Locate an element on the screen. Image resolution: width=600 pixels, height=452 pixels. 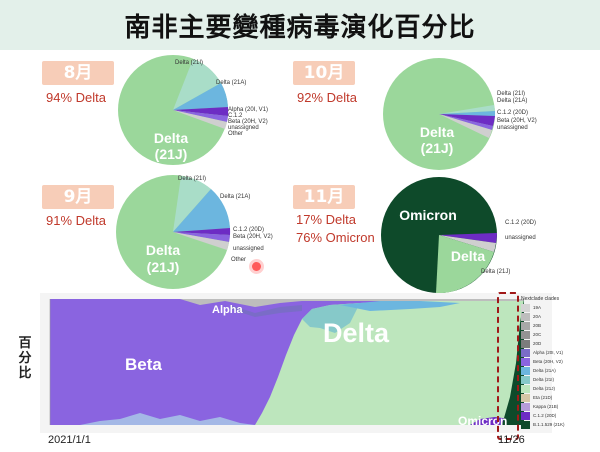
legend-item: 19A is located at coordinates (539, 308).